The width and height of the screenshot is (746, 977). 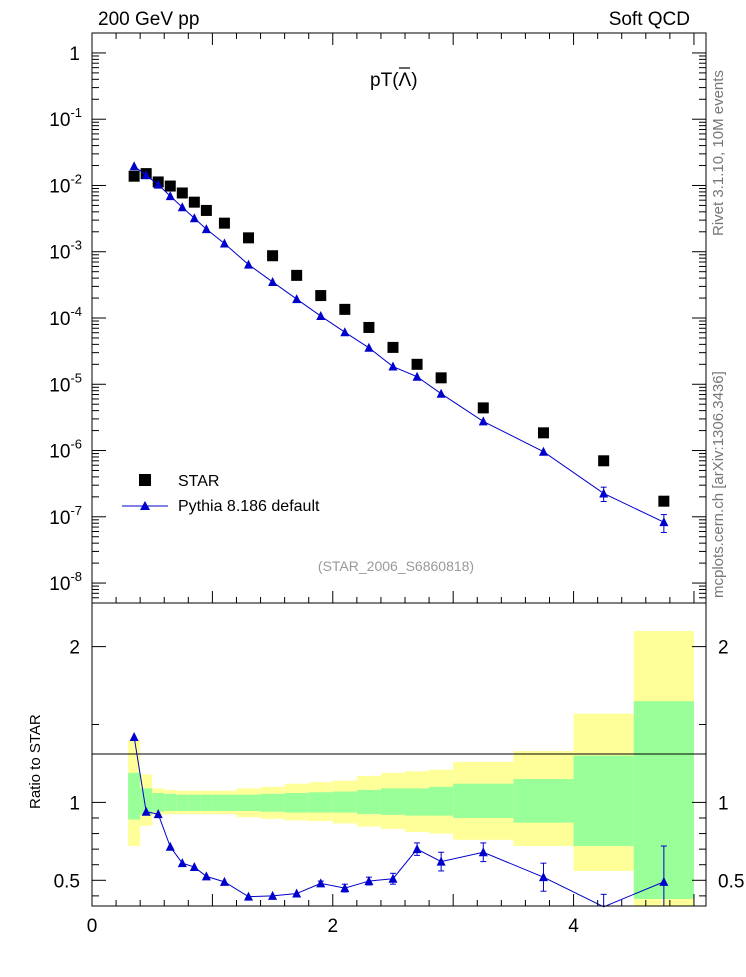 I want to click on ratio-x-tick-label: 4, so click(x=573, y=926).